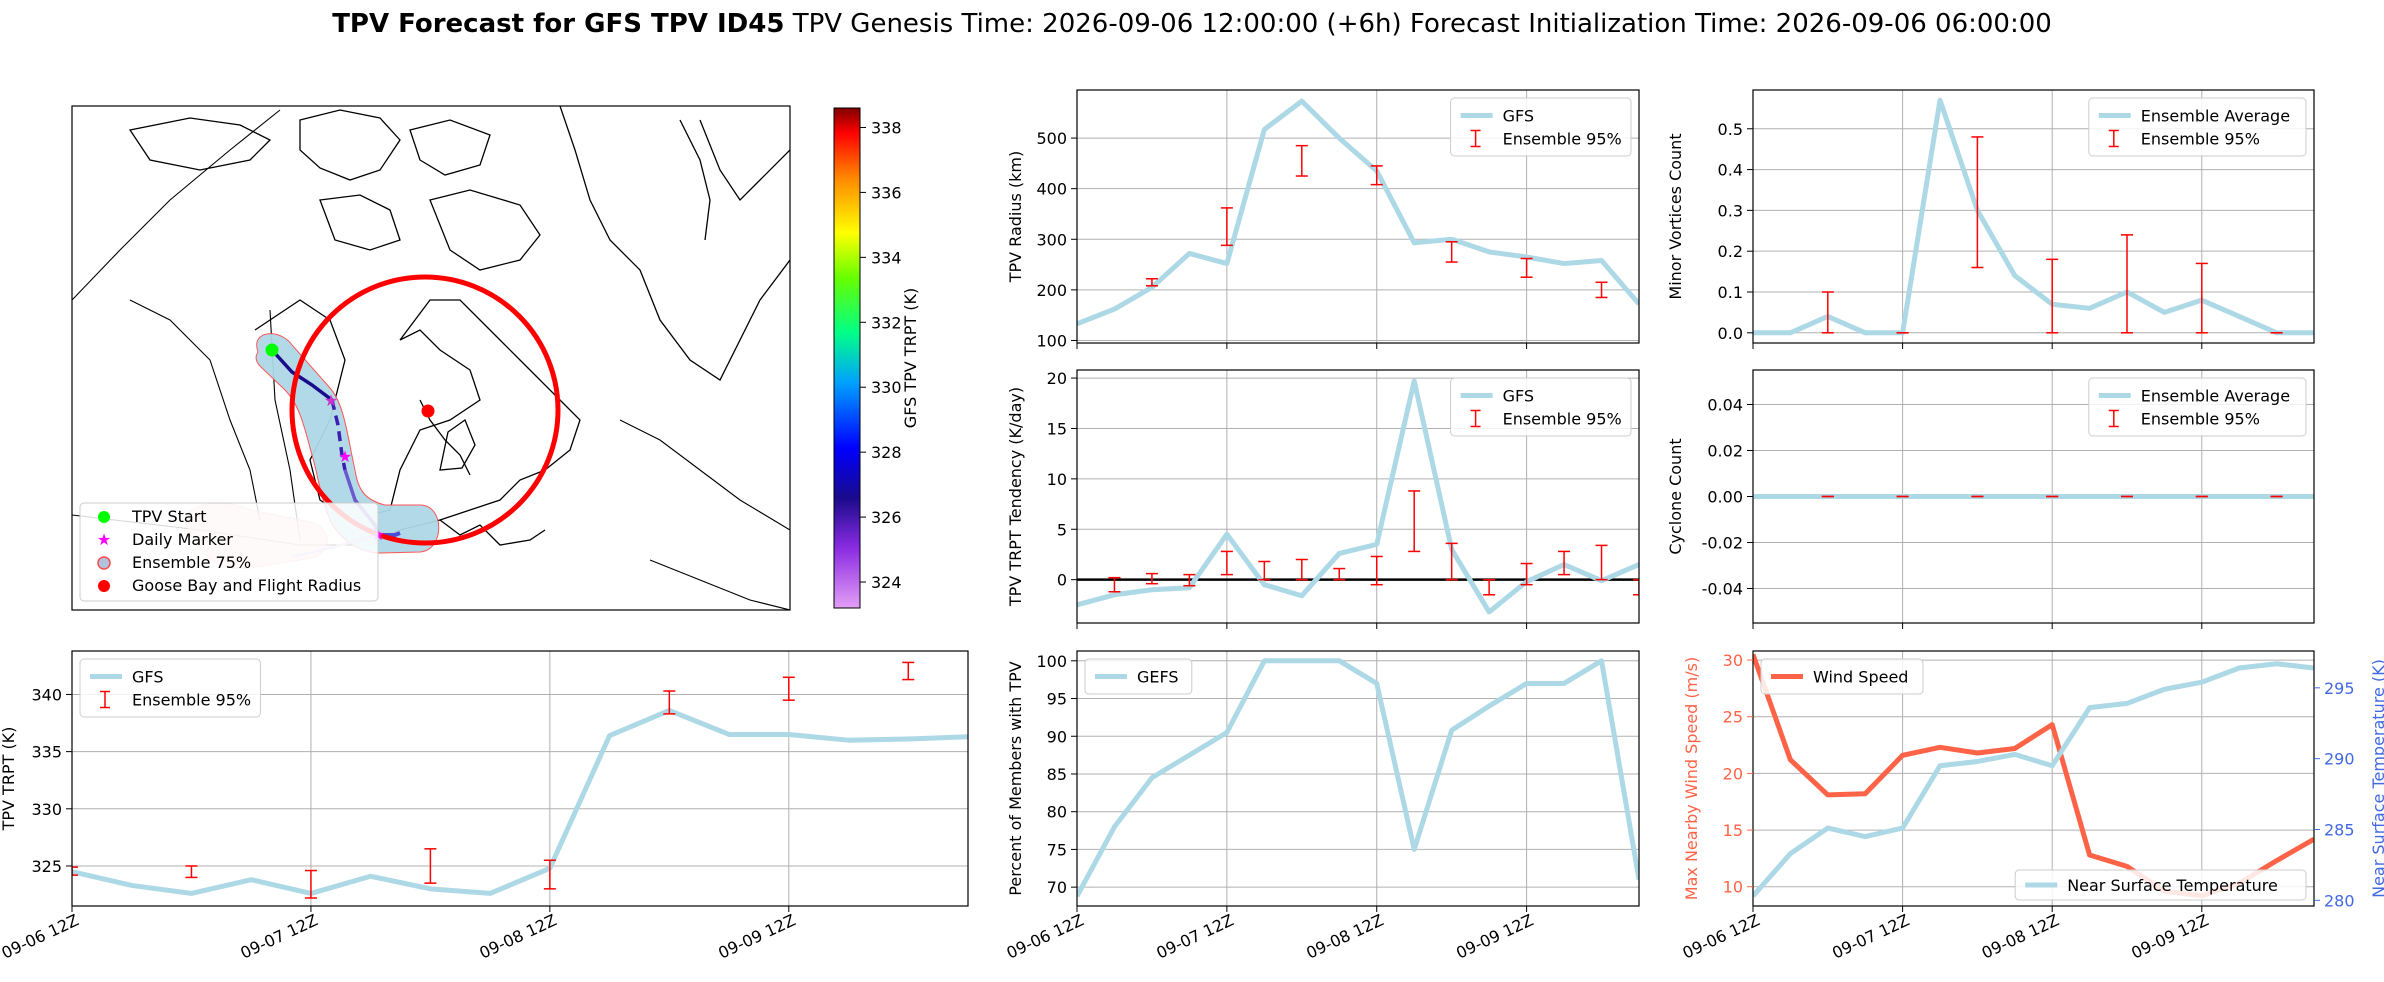 Image resolution: width=2384 pixels, height=982 pixels. Describe the element at coordinates (1015, 217) in the screenshot. I see `ylabel: TPV Radius (km)` at that location.